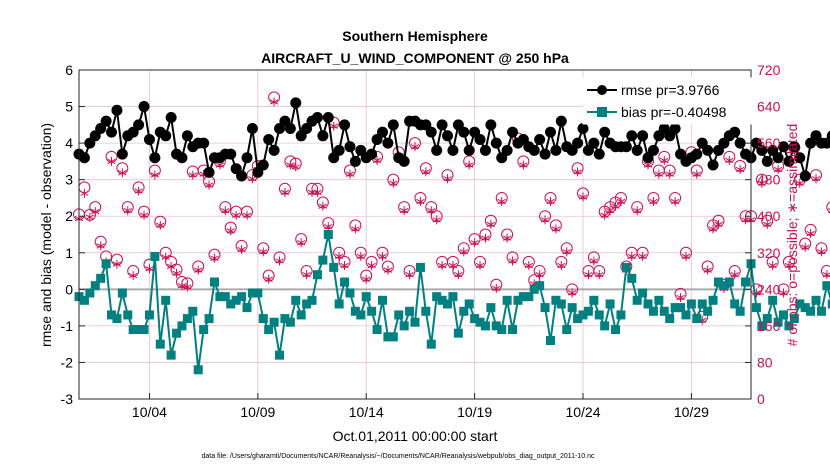 Image resolution: width=830 pixels, height=470 pixels. Describe the element at coordinates (67, 326) in the screenshot. I see `y-tick-label: -1` at that location.